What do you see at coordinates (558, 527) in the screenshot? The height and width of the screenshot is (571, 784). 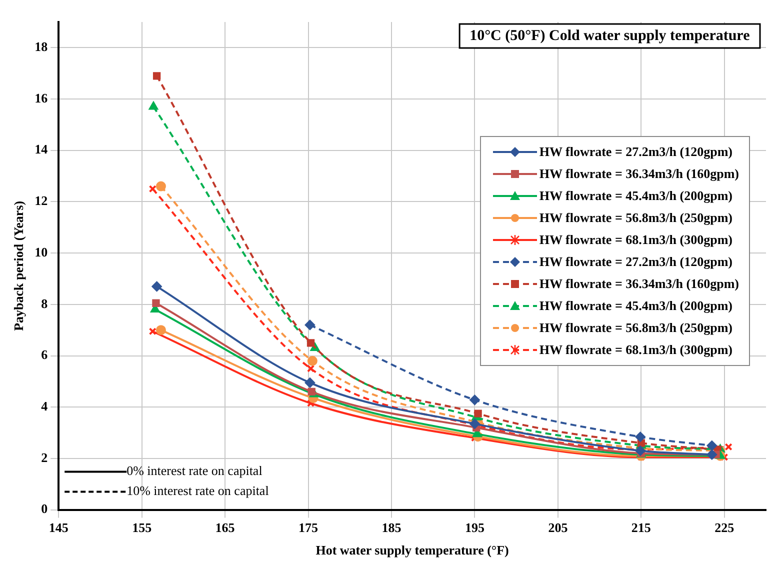 I see `x-tick-label: 205` at bounding box center [558, 527].